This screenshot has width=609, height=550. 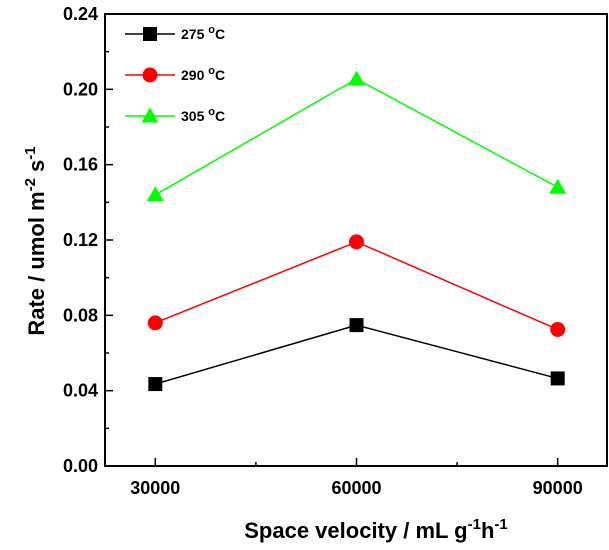 I want to click on legend-item: 290 oC, so click(x=175, y=74).